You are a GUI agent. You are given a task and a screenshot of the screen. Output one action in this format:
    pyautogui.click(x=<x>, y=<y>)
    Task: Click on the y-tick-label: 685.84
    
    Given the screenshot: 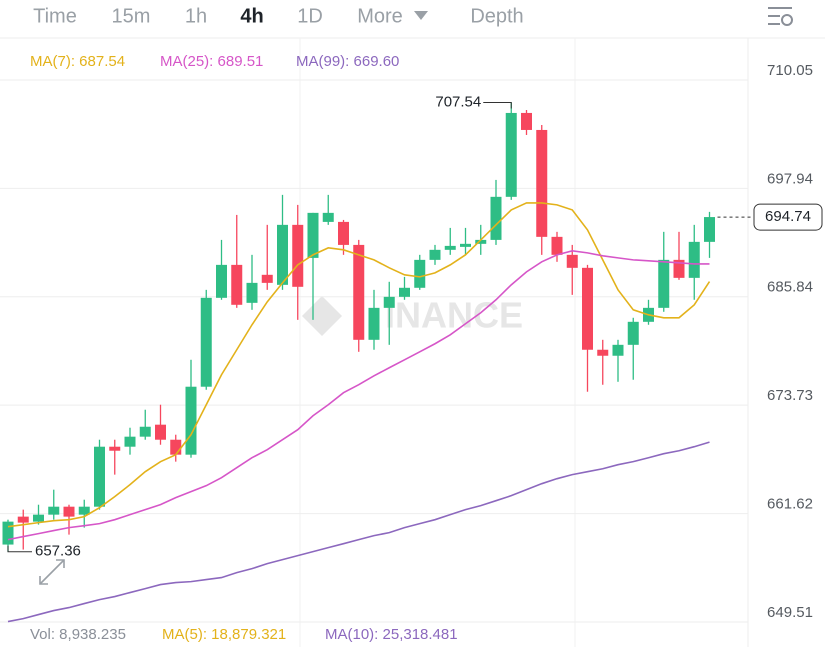 What is the action you would take?
    pyautogui.click(x=790, y=287)
    